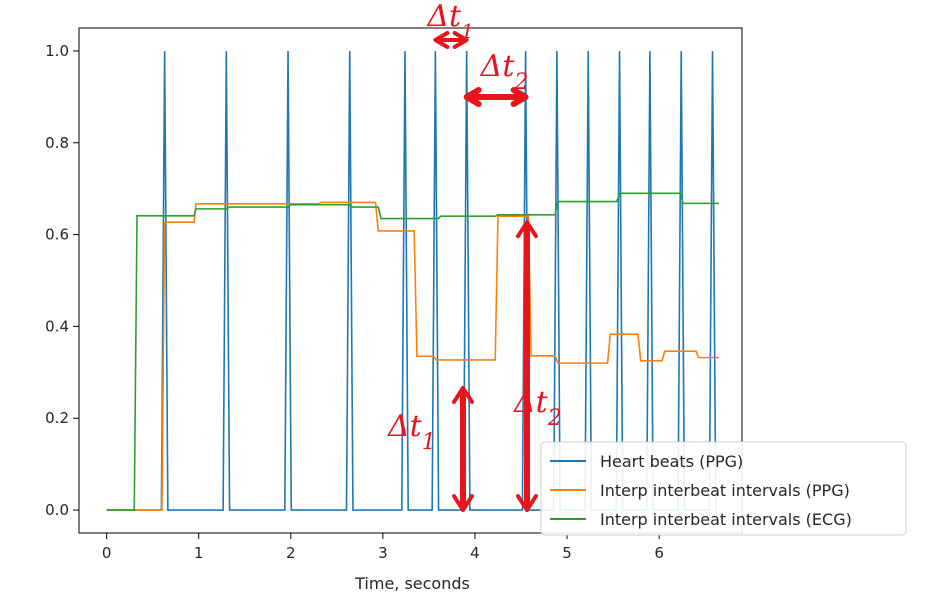  I want to click on y-tick-label: 0.6, so click(57, 235).